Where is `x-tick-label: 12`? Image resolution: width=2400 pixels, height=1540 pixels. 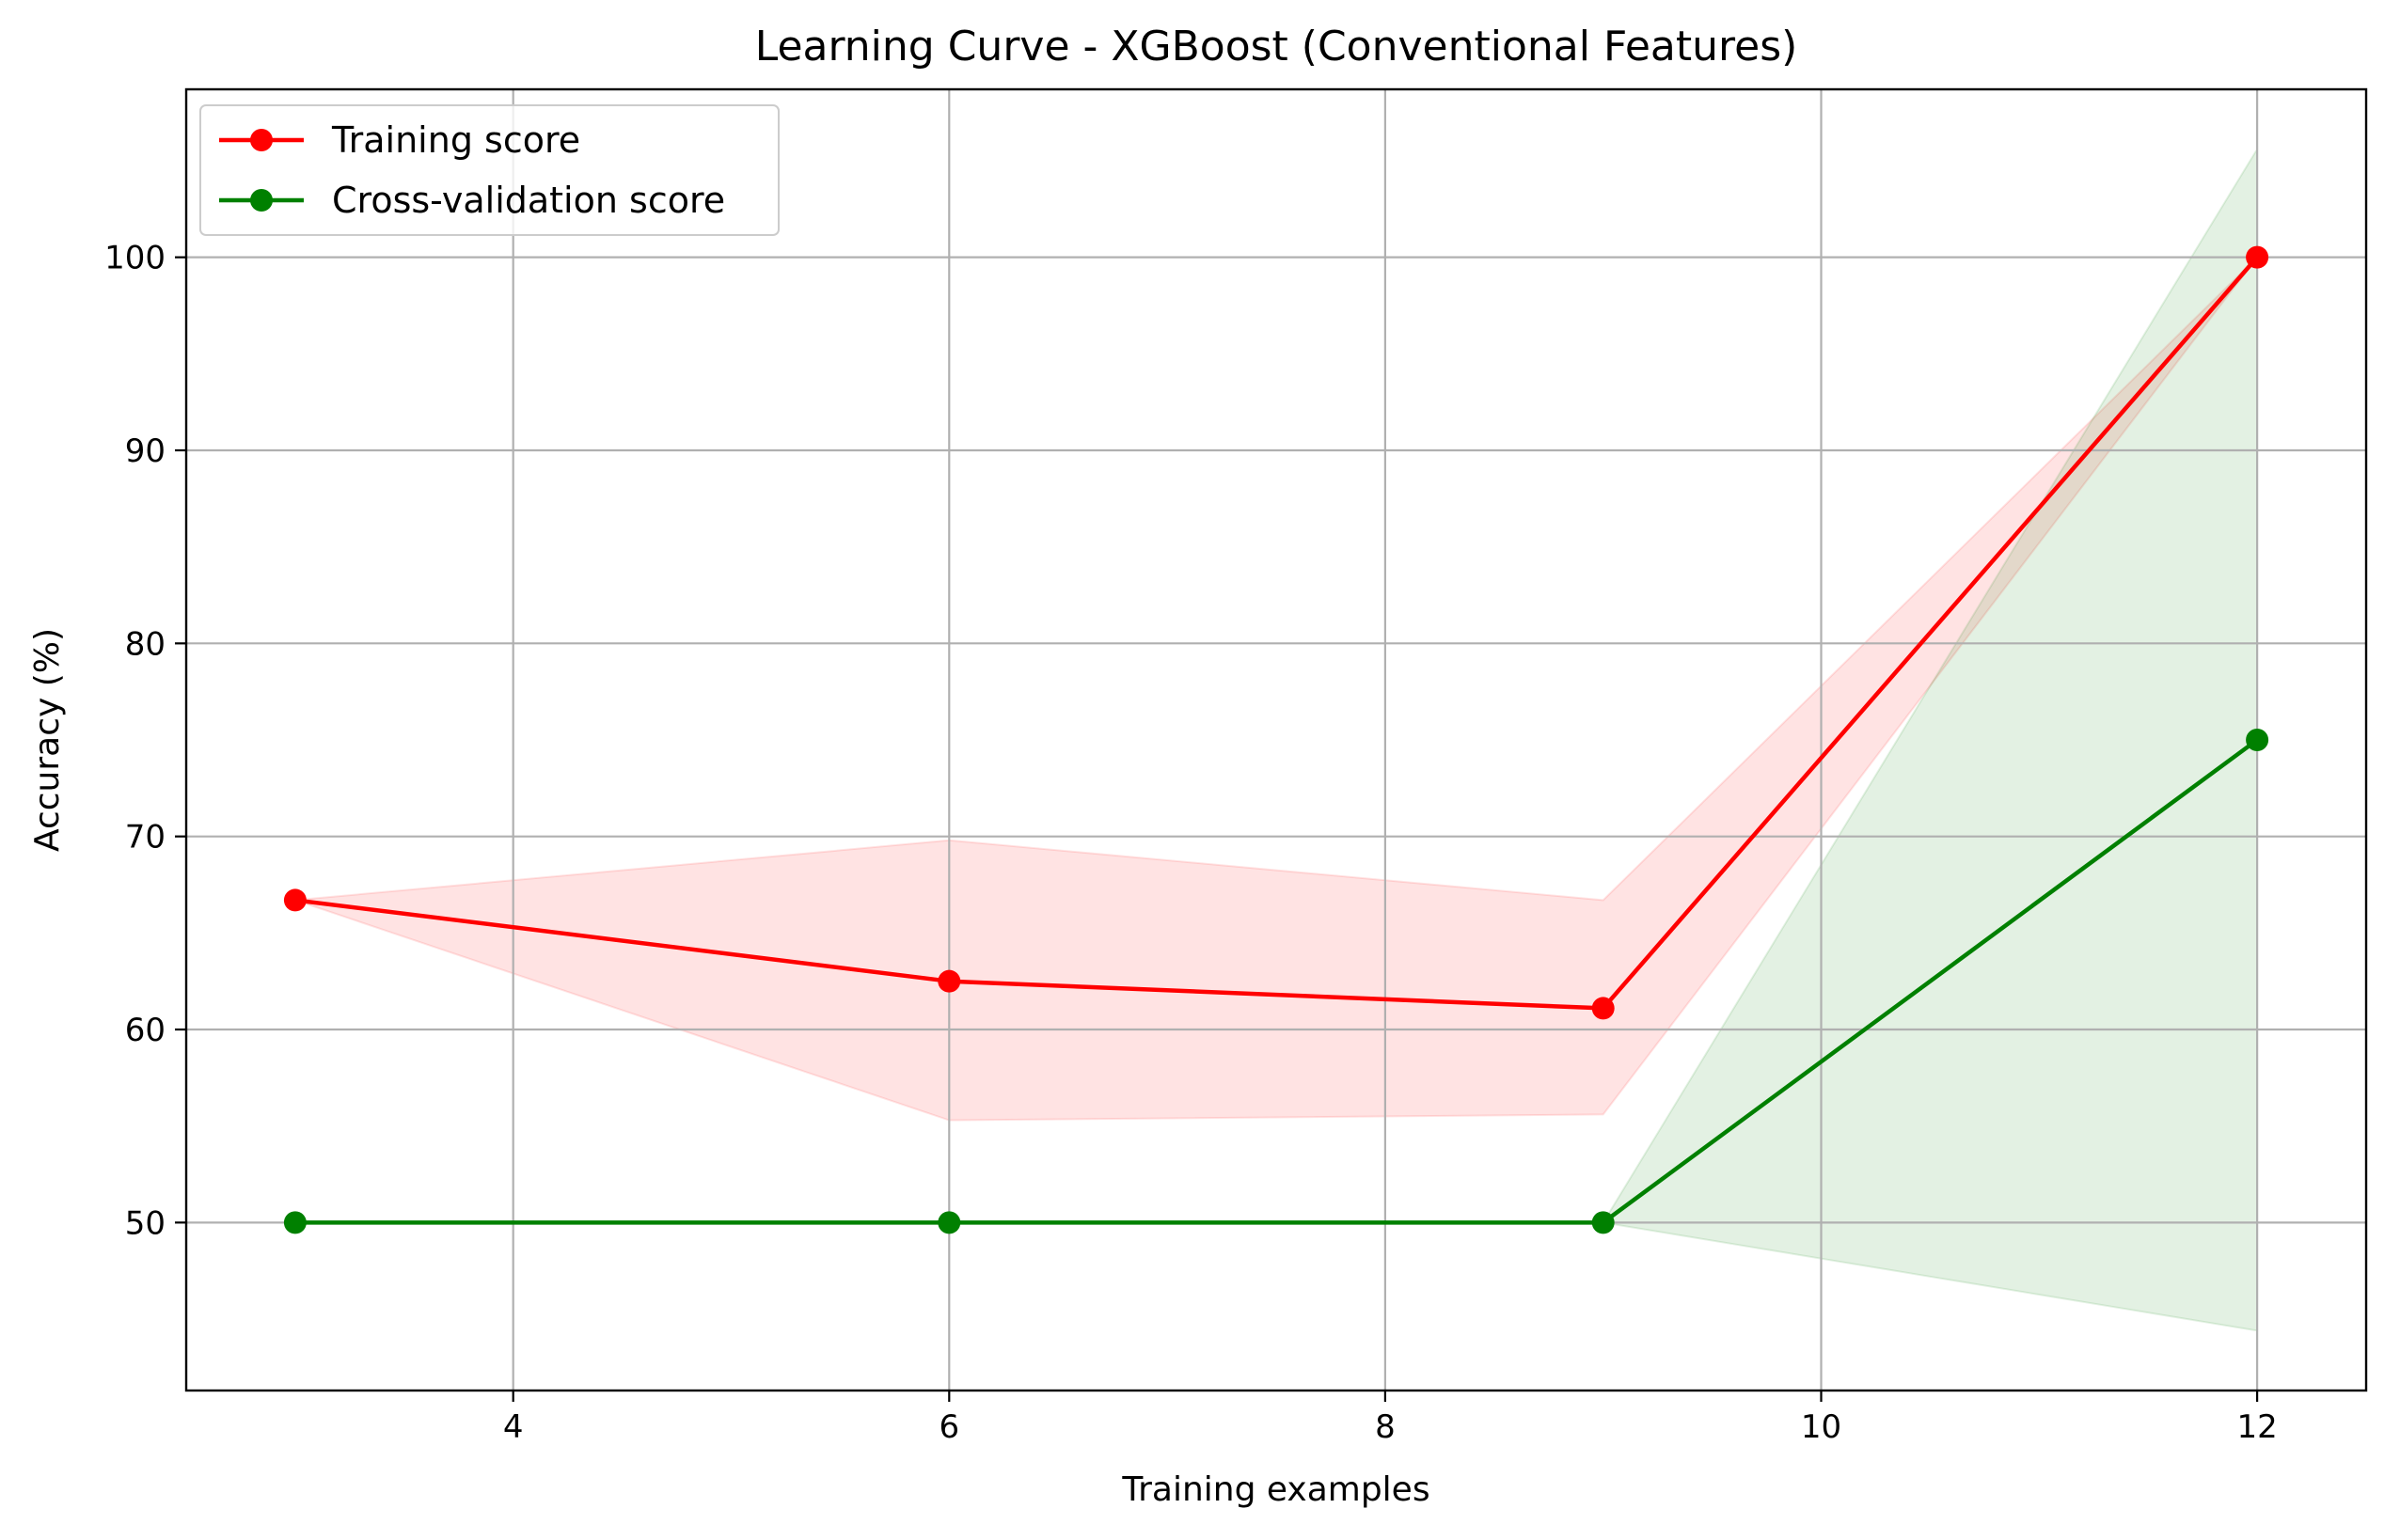 x-tick-label: 12 is located at coordinates (2256, 1427).